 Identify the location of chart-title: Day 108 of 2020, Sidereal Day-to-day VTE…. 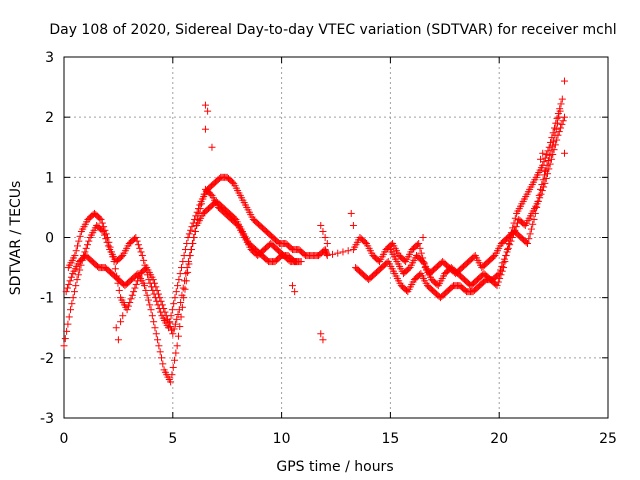
(332, 30).